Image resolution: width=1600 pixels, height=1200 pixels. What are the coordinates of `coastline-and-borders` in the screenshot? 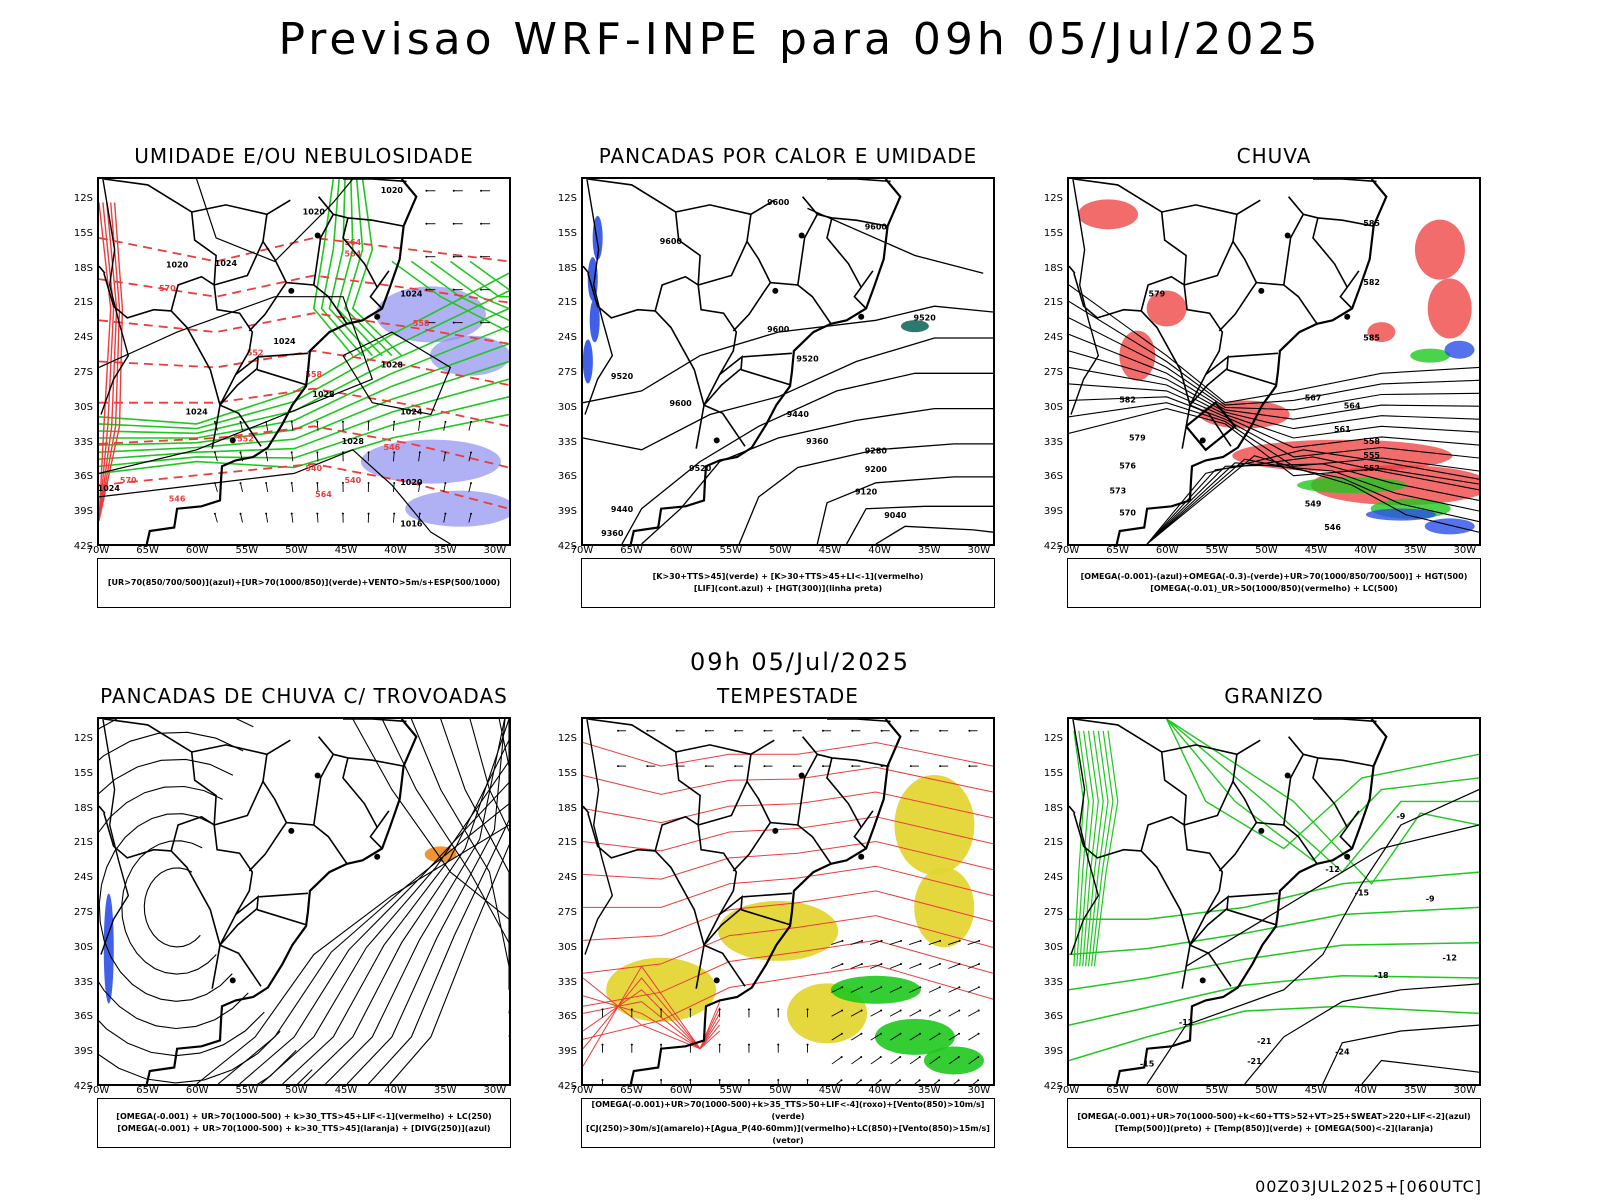 It's located at (1228, 361).